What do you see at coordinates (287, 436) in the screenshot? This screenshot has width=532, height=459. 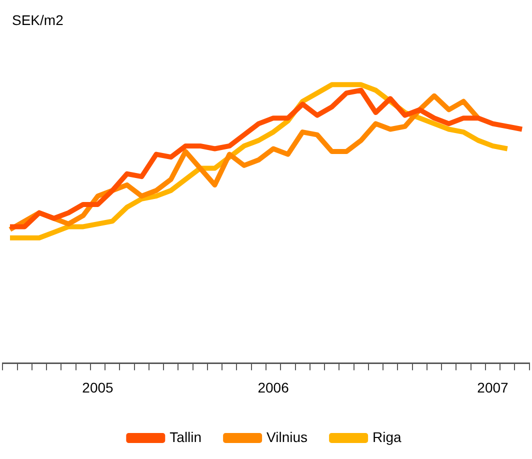 I see `legend-label: Vilnius` at bounding box center [287, 436].